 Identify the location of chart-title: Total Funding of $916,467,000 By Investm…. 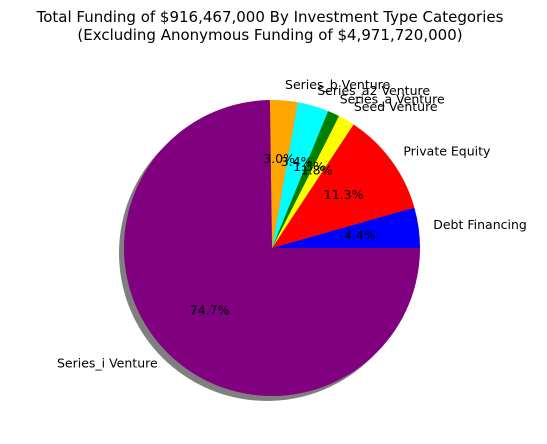
(270, 17).